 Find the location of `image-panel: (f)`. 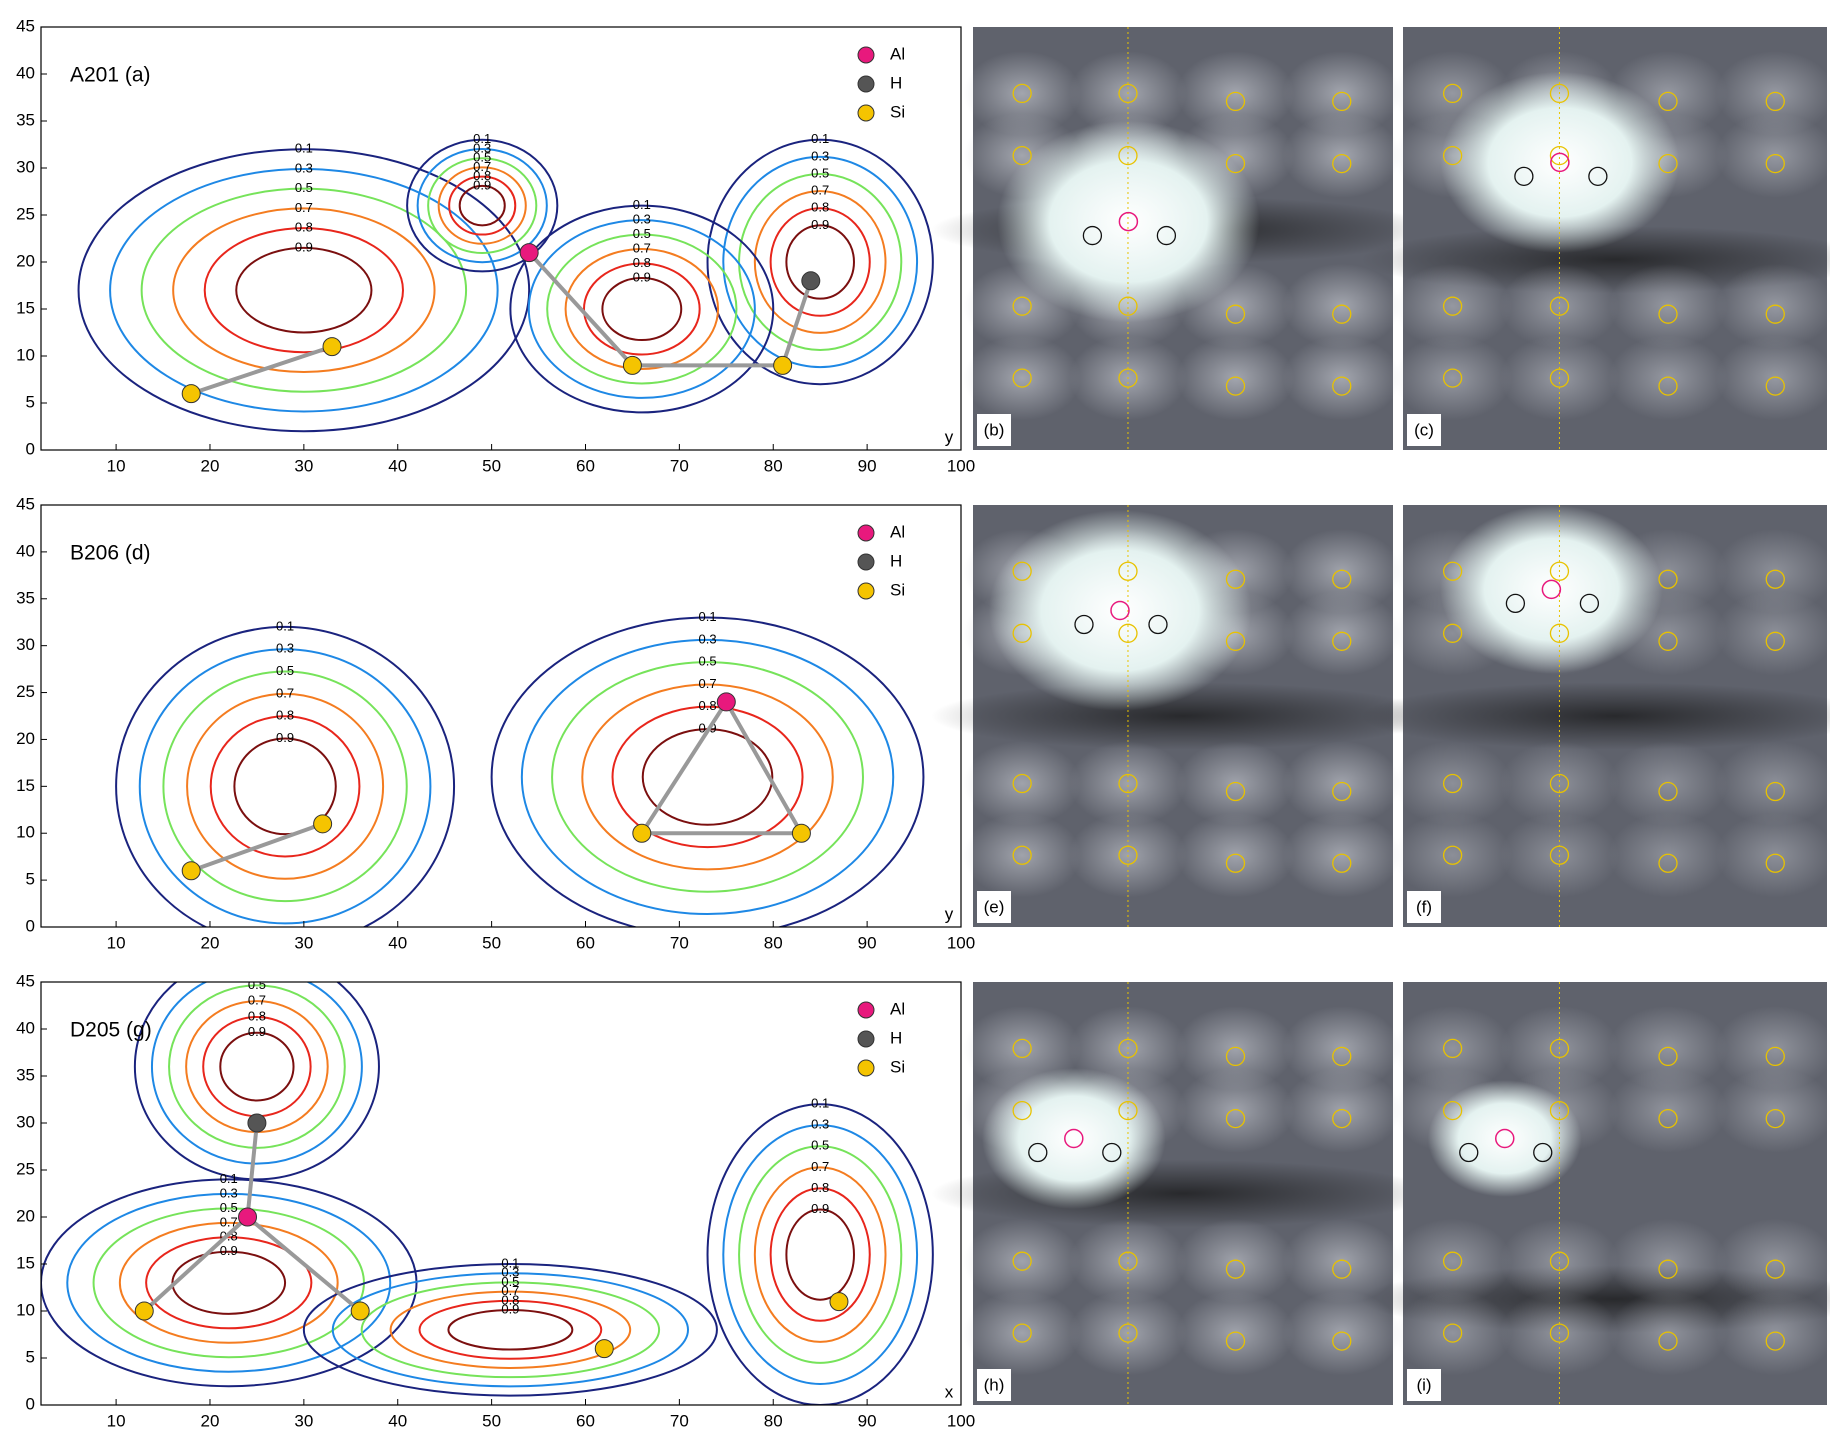

image-panel: (f) is located at coordinates (1595, 716).